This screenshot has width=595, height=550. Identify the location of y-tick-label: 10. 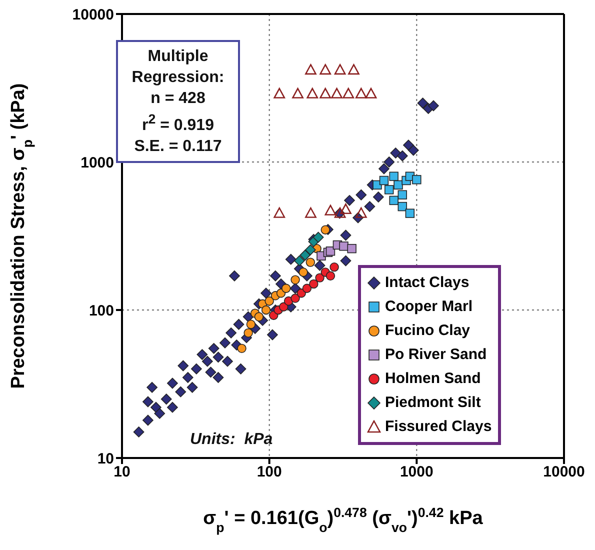
(105, 459).